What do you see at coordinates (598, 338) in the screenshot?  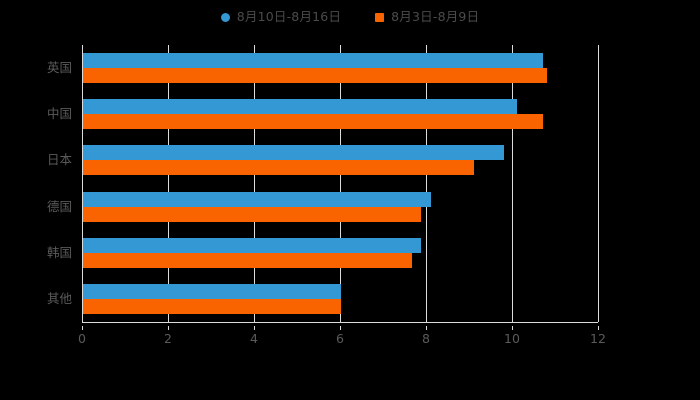 I see `x-axis-tick-label: 12` at bounding box center [598, 338].